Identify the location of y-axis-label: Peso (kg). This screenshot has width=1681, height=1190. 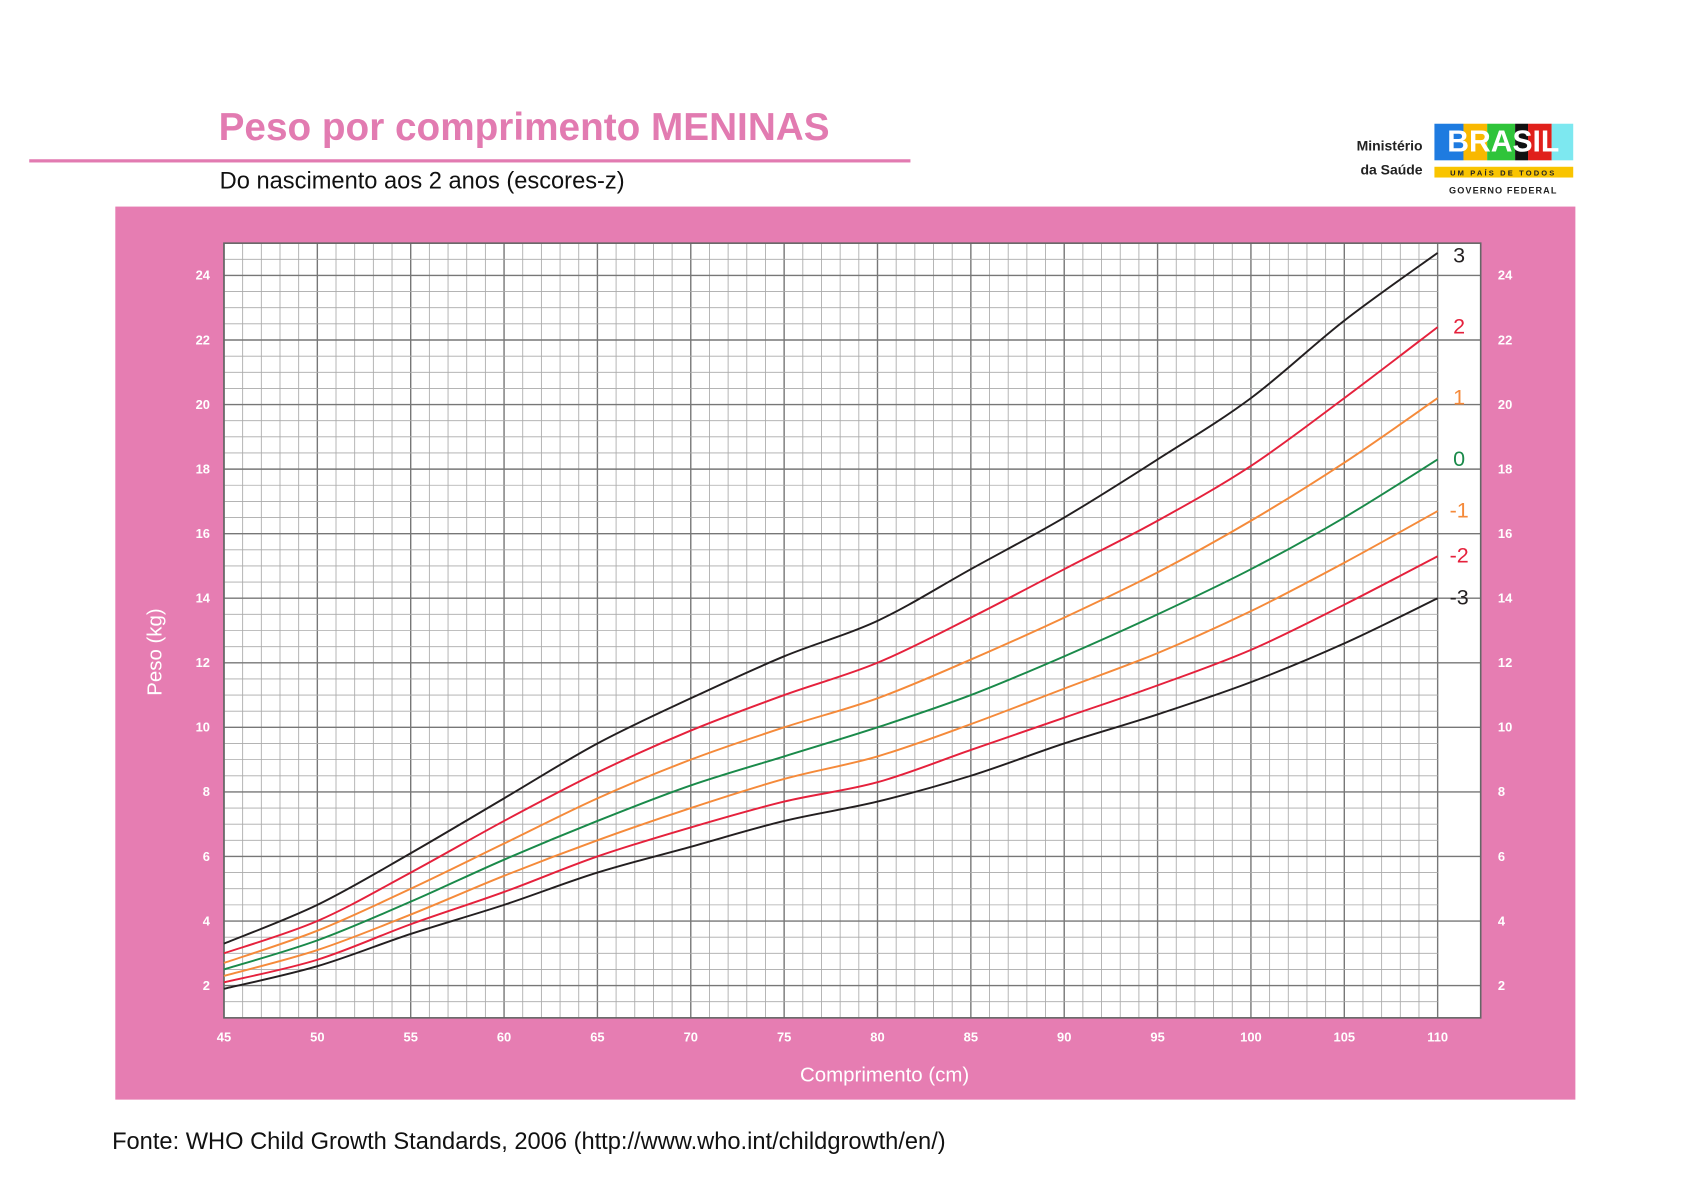
(155, 651).